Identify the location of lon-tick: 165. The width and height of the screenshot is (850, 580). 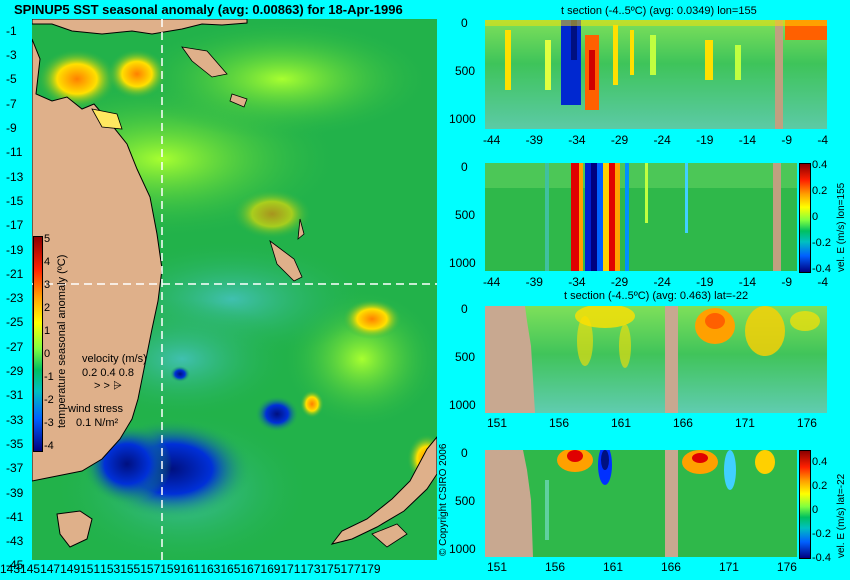
(230, 569).